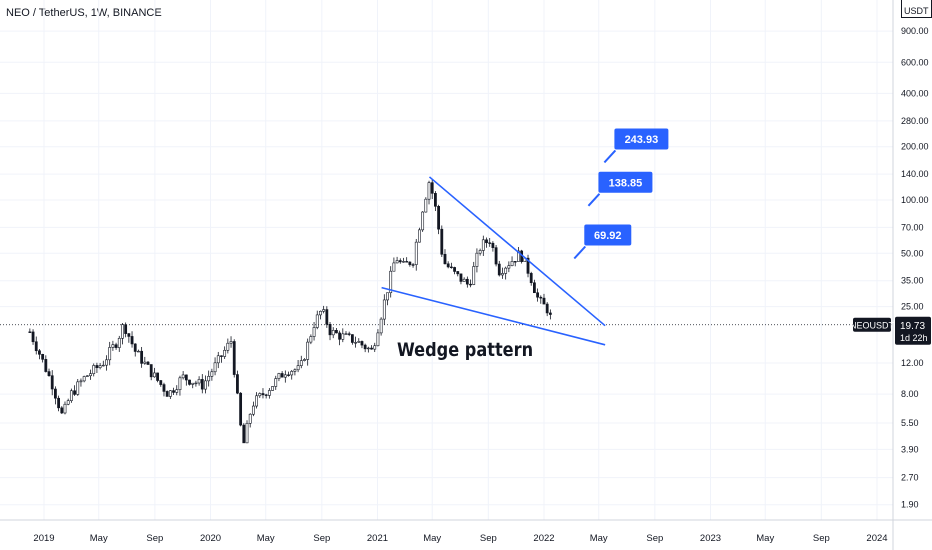 This screenshot has width=932, height=550. Describe the element at coordinates (84, 13) in the screenshot. I see `chart-title: NEO / TetherUS, 1W, BINANCE` at that location.